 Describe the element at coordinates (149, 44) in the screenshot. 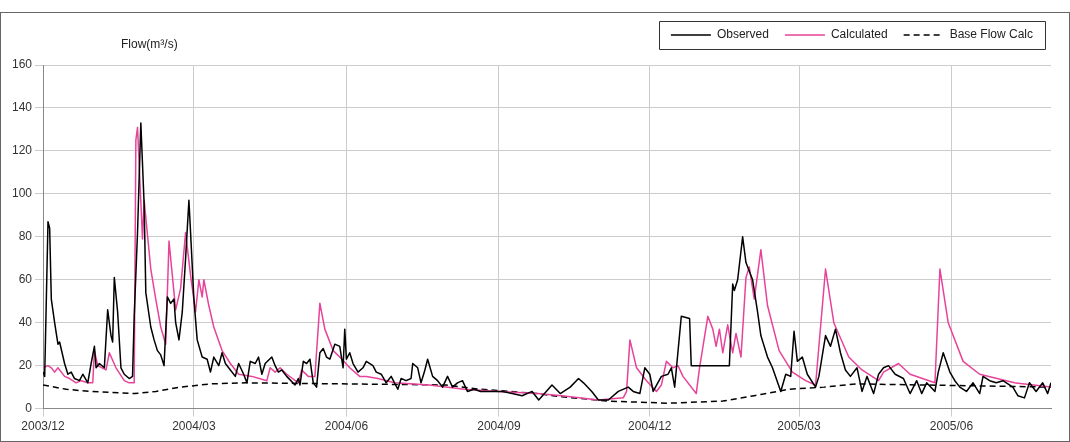

I see `y-axis-title: Flow(m³/s)` at that location.